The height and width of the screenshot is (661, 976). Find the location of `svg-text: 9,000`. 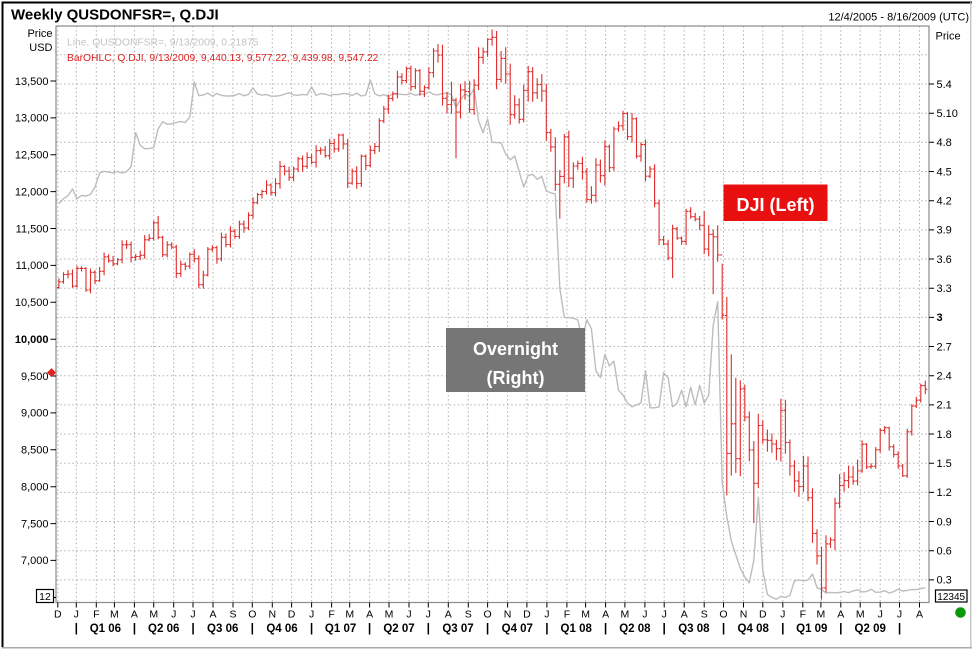

svg-text: 9,000 is located at coordinates (35, 414).